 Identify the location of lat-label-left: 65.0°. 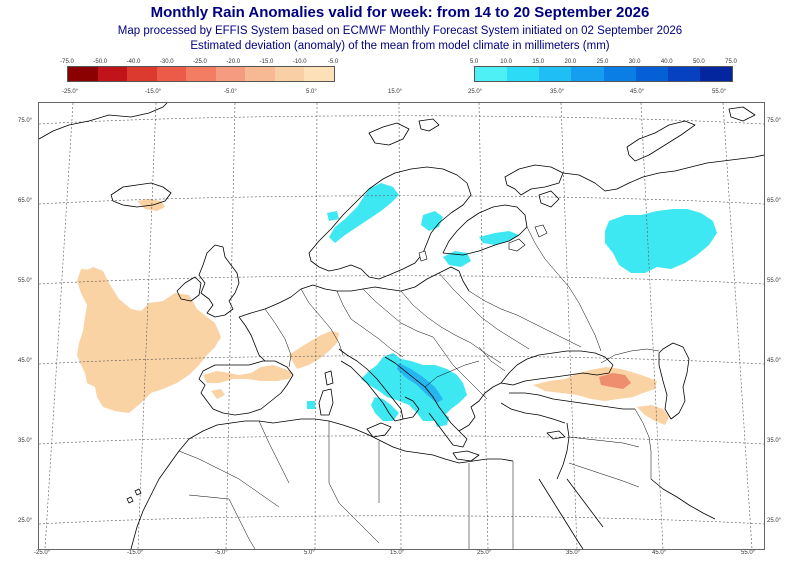
(25, 201).